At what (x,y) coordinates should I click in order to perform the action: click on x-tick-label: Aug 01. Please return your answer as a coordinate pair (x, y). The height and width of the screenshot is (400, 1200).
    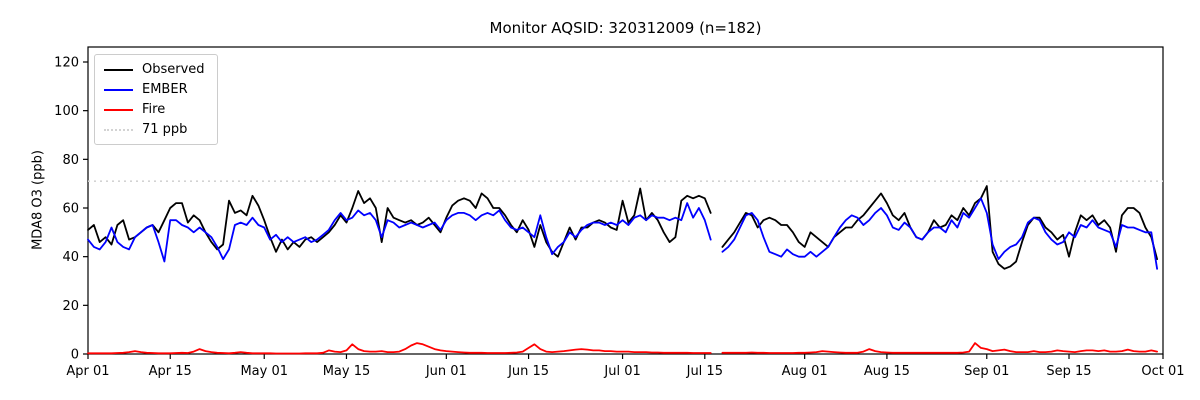
    Looking at the image, I should click on (805, 371).